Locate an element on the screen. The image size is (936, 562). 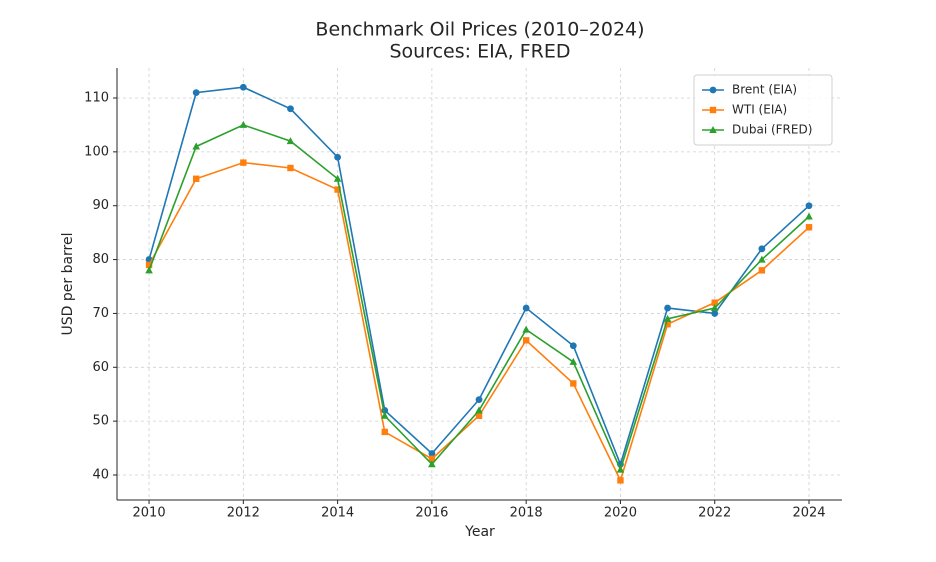
y-tick-label: 110 is located at coordinates (96, 97).